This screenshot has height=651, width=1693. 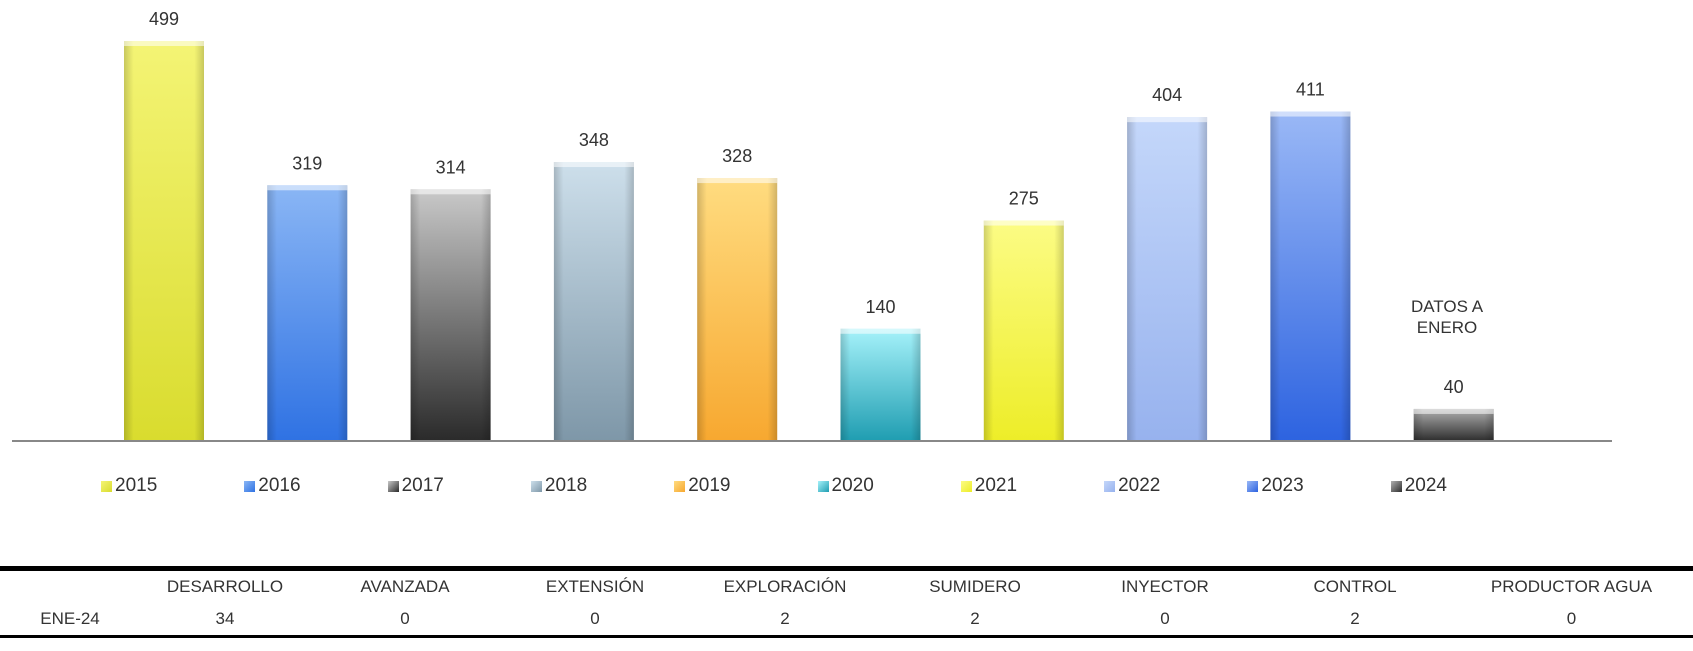 I want to click on bar-shade-2020, so click(x=881, y=385).